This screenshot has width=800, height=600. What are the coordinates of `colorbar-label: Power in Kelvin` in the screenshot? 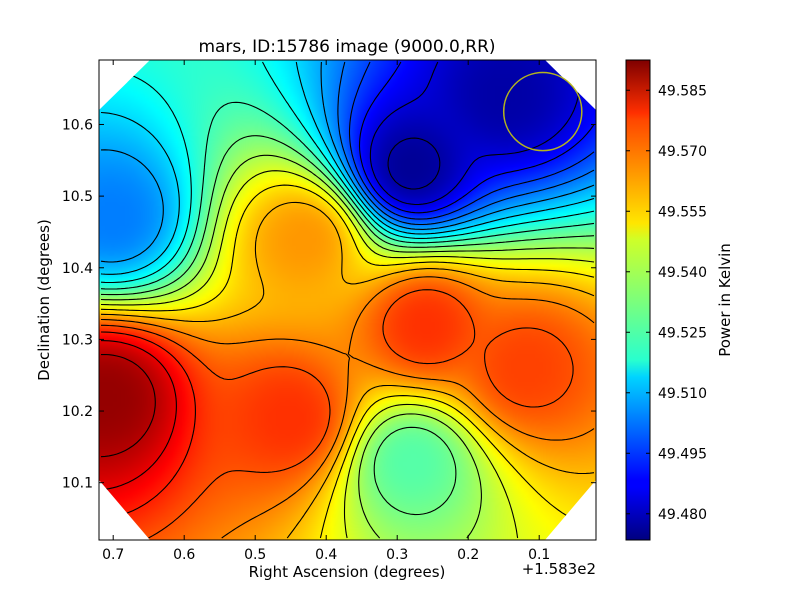 It's located at (725, 300).